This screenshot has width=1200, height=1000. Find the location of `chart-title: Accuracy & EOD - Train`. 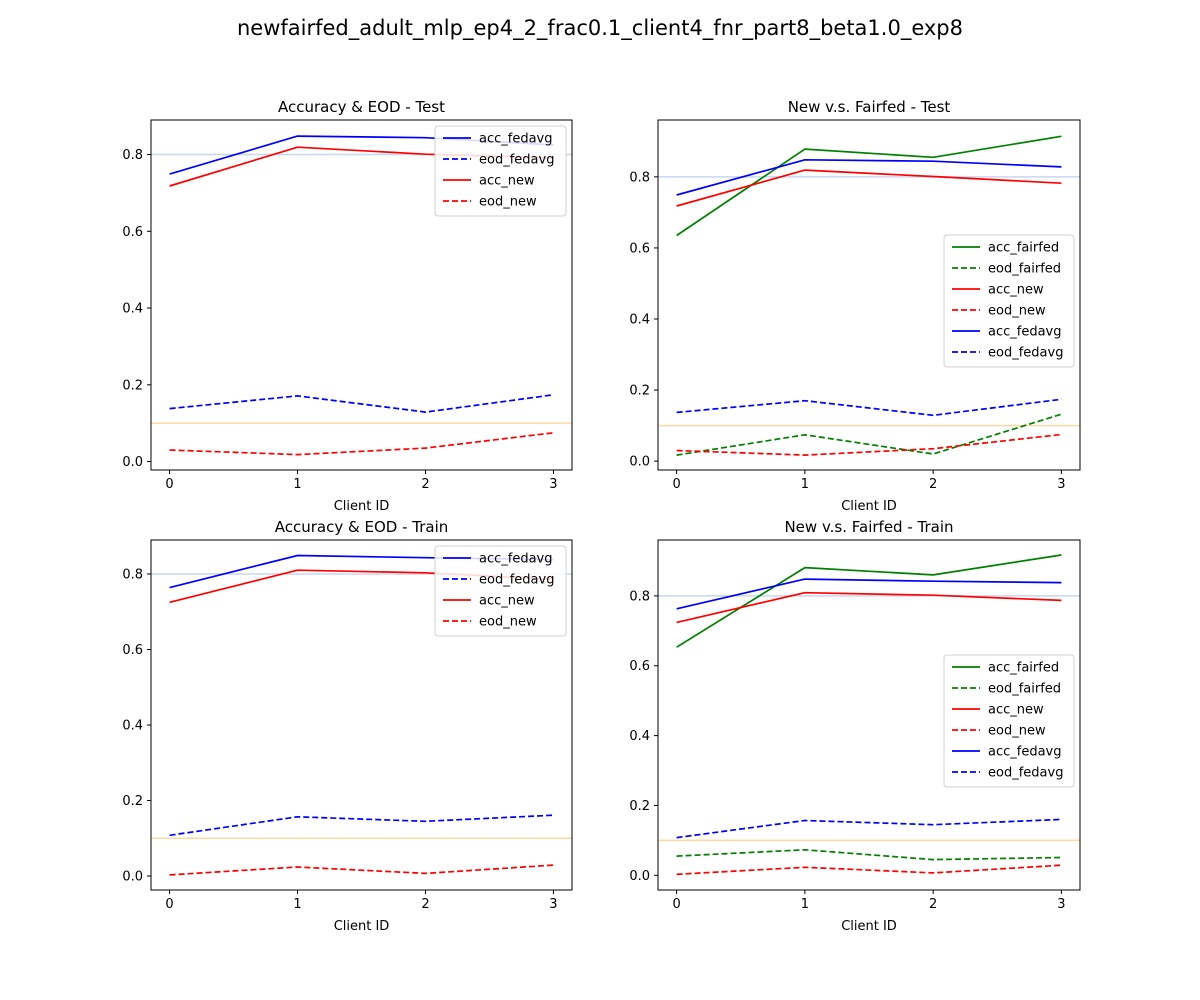

chart-title: Accuracy & EOD - Train is located at coordinates (362, 527).